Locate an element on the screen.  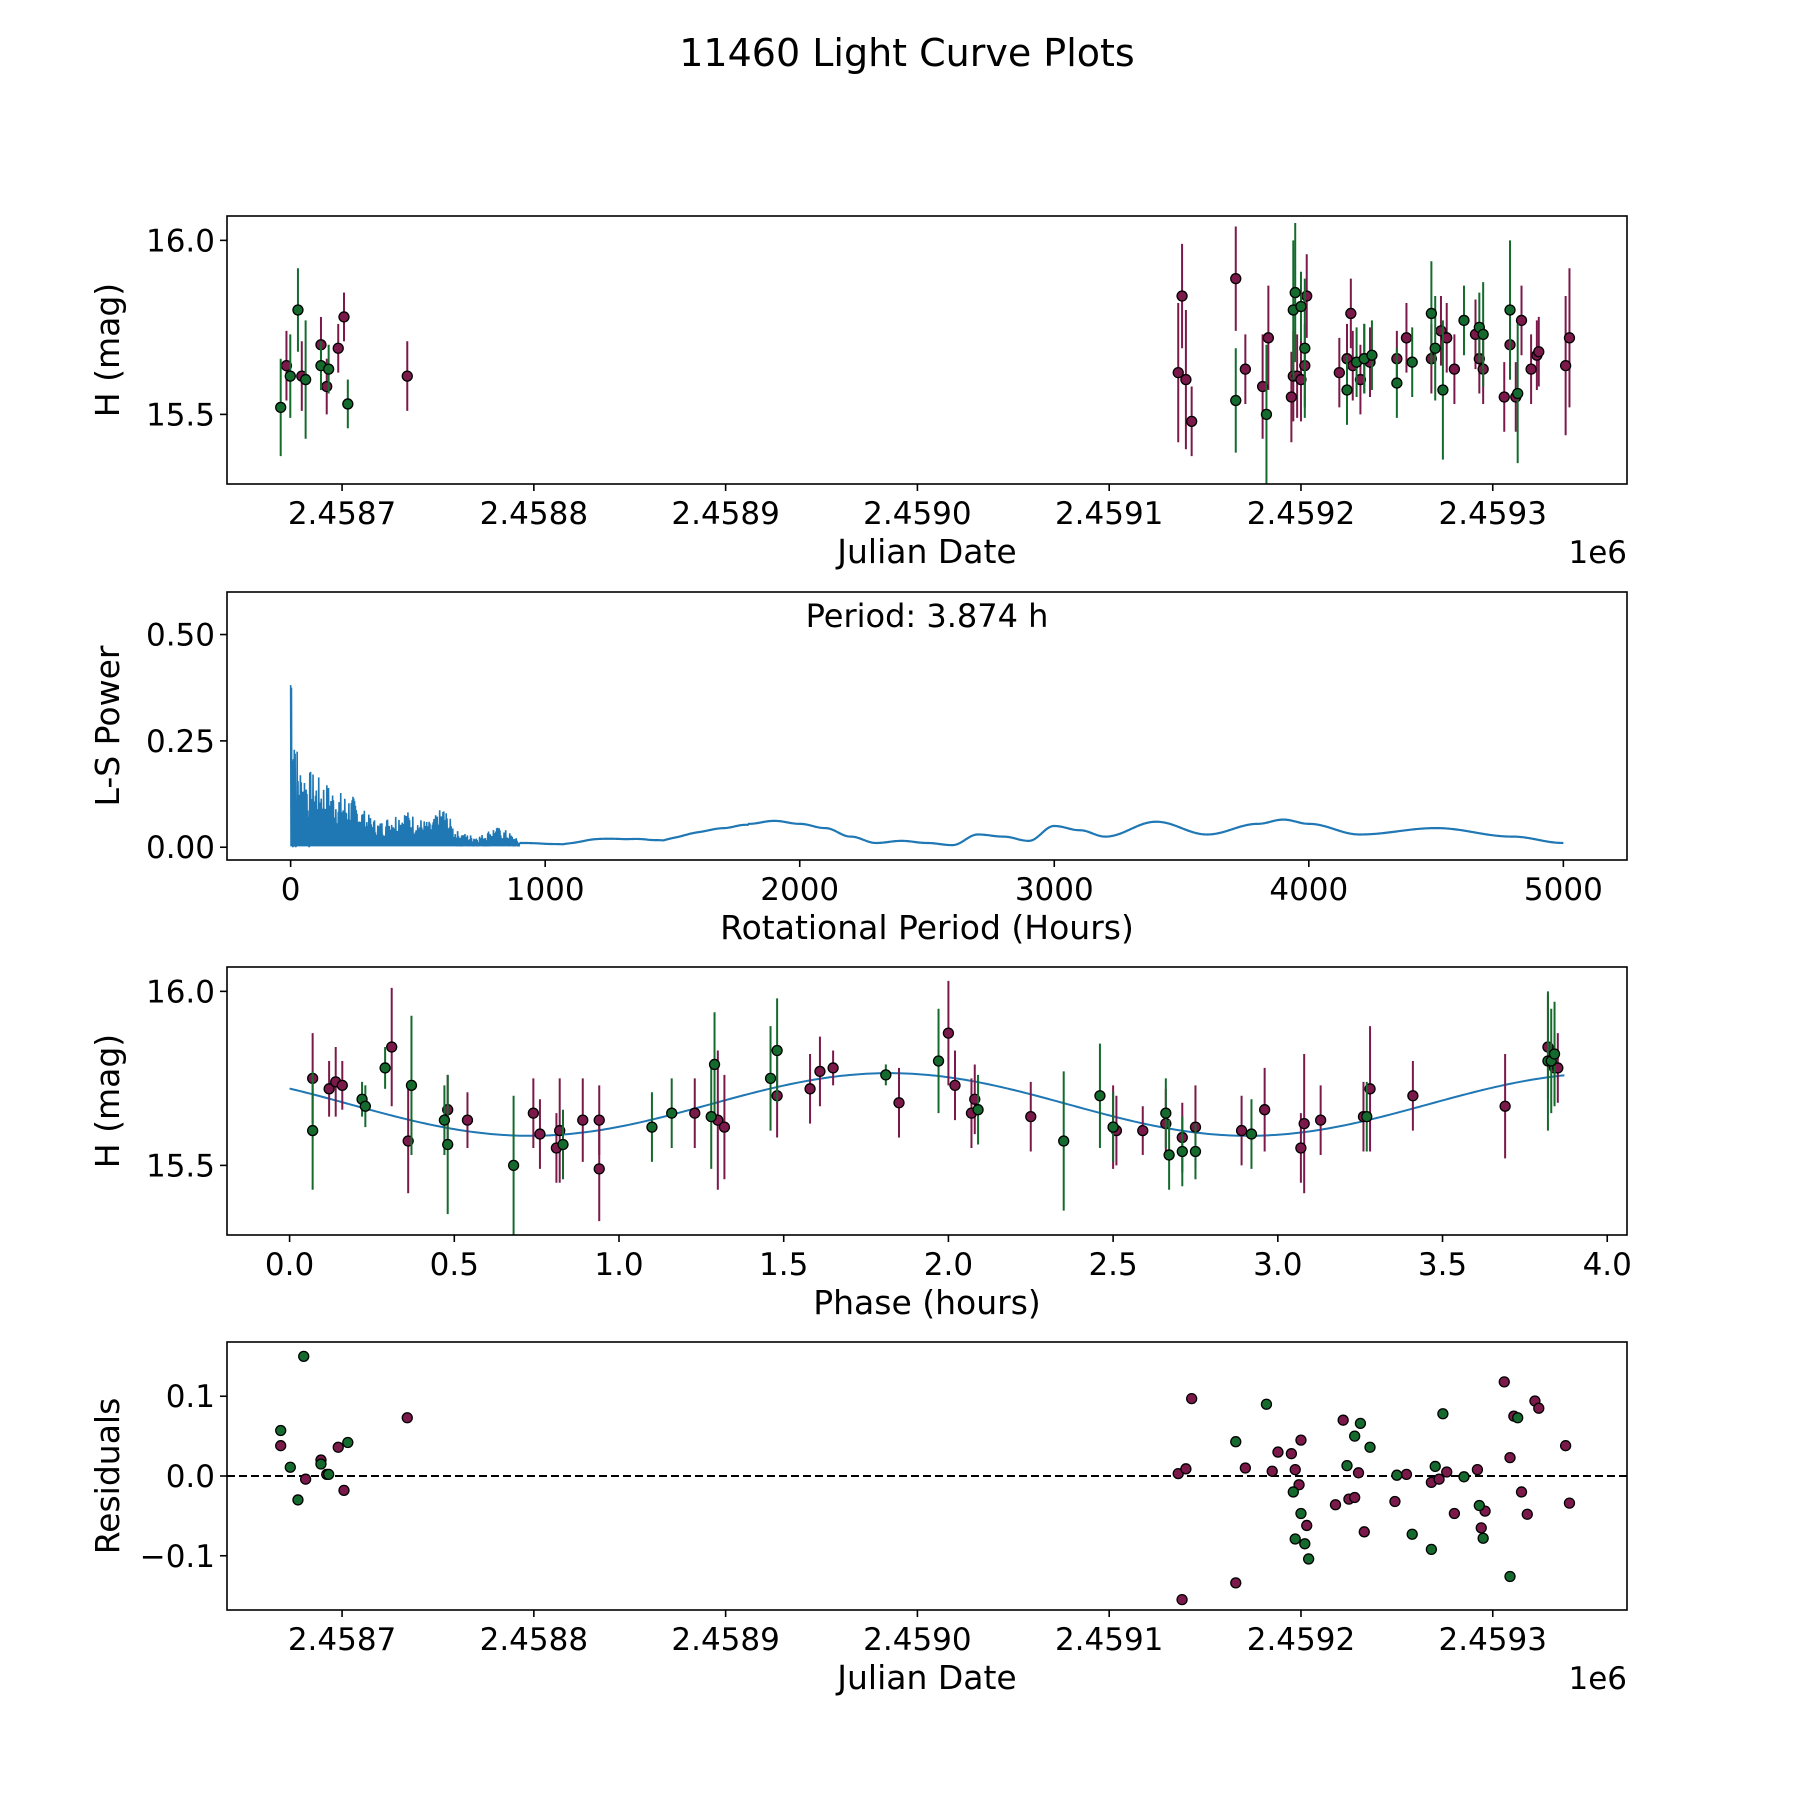
residuals-xtick-label-3: 2.4590 is located at coordinates (917, 1640).